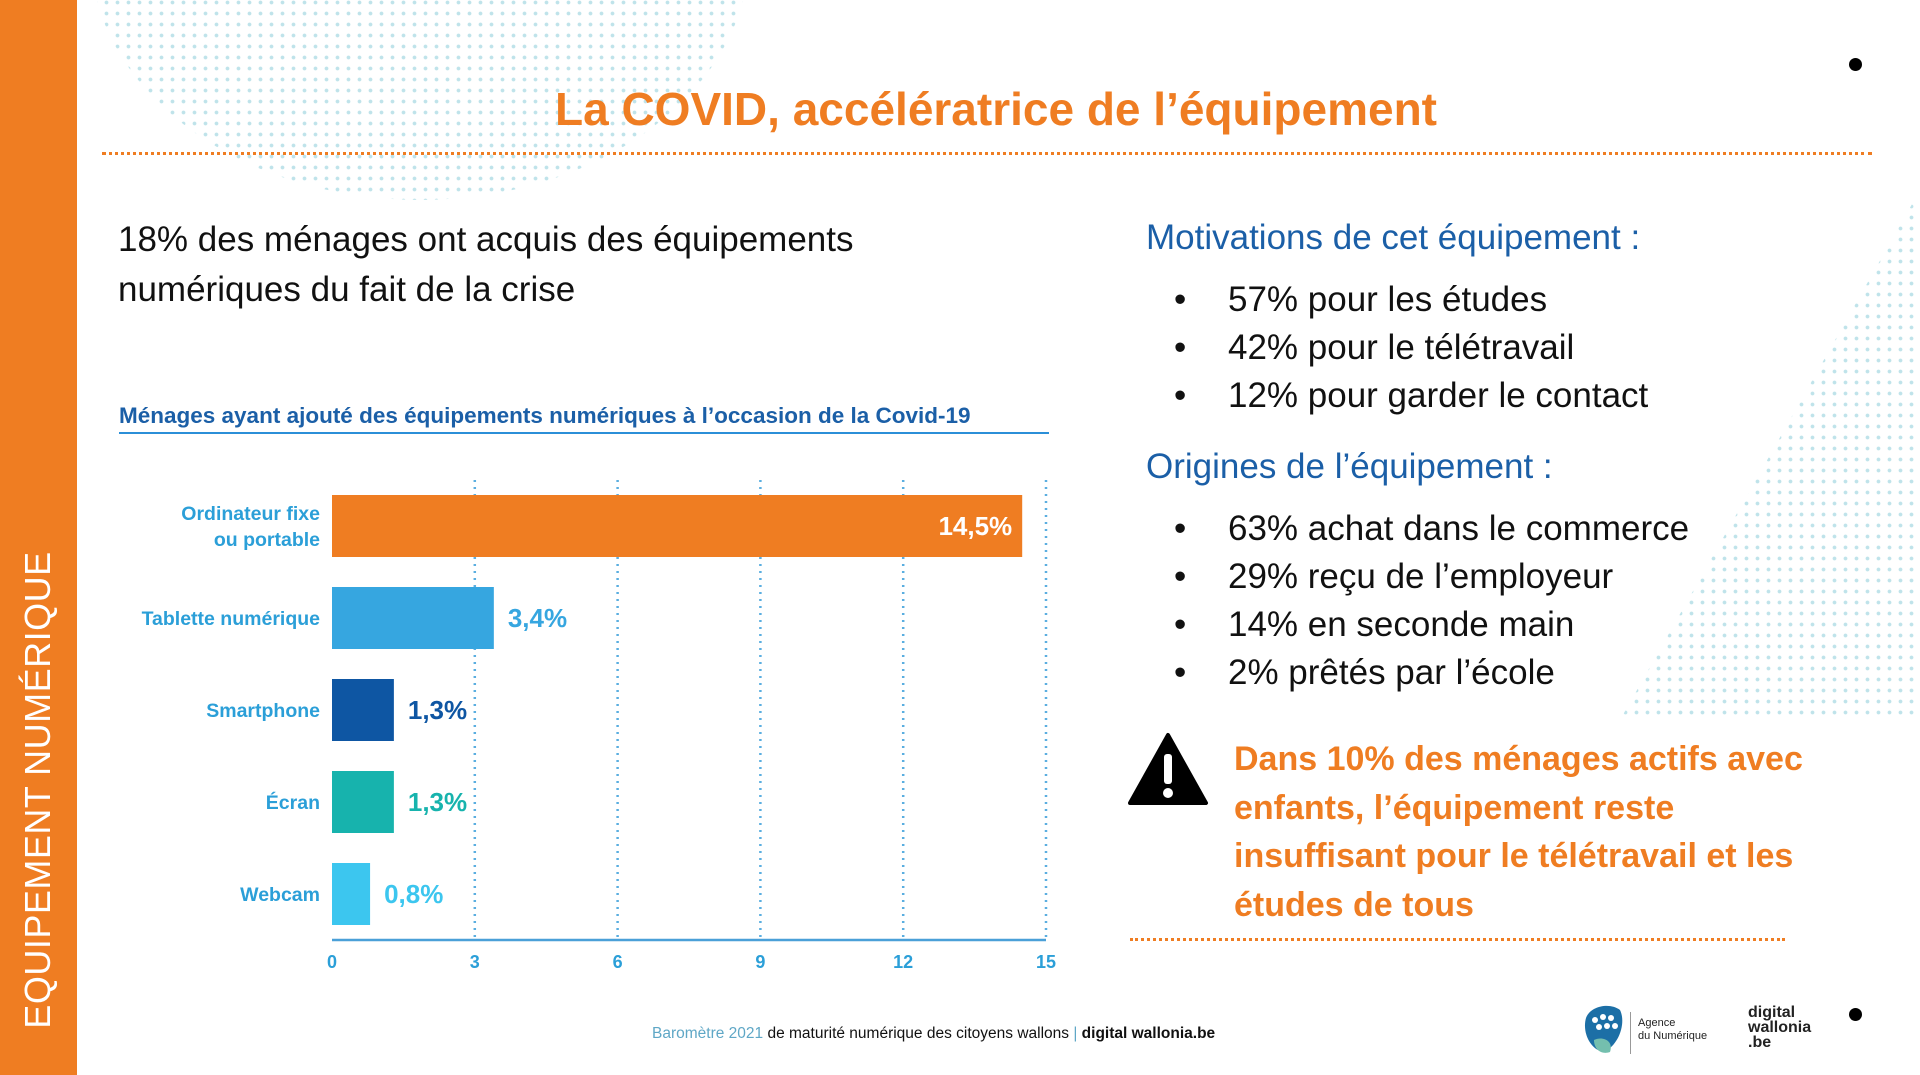 This screenshot has width=1920, height=1075. I want to click on agence-numerique-logo-icon, so click(1603, 1029).